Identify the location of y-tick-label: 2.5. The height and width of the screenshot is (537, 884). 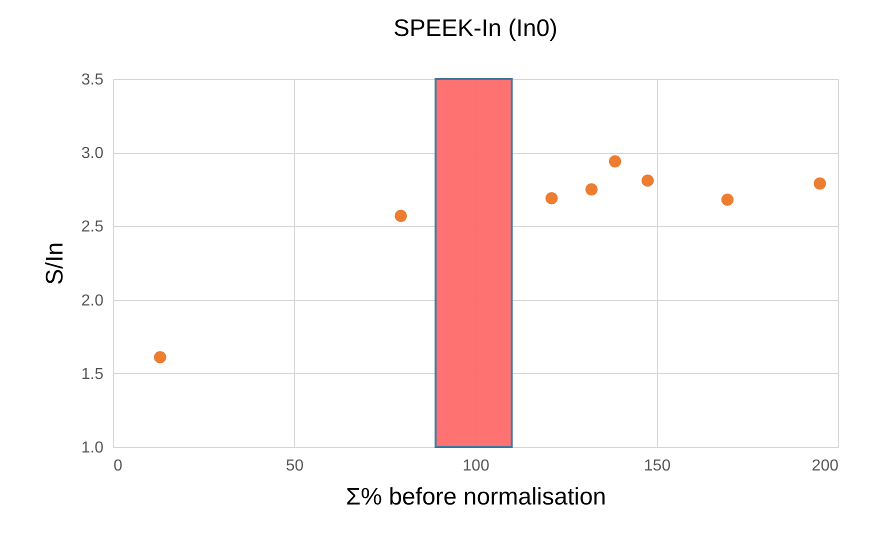
(92, 227).